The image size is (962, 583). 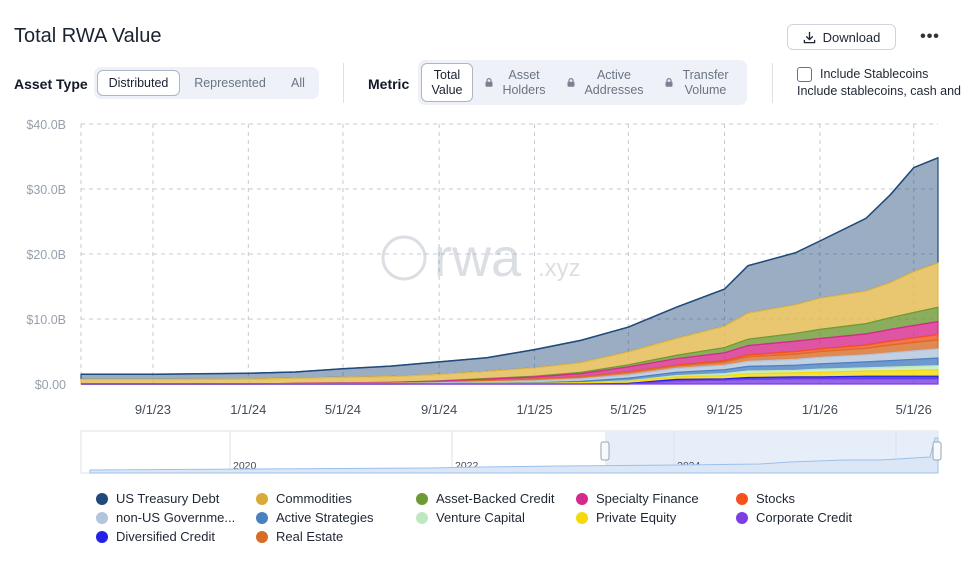 What do you see at coordinates (614, 74) in the screenshot?
I see `metric-active-addresses-line1: Active` at bounding box center [614, 74].